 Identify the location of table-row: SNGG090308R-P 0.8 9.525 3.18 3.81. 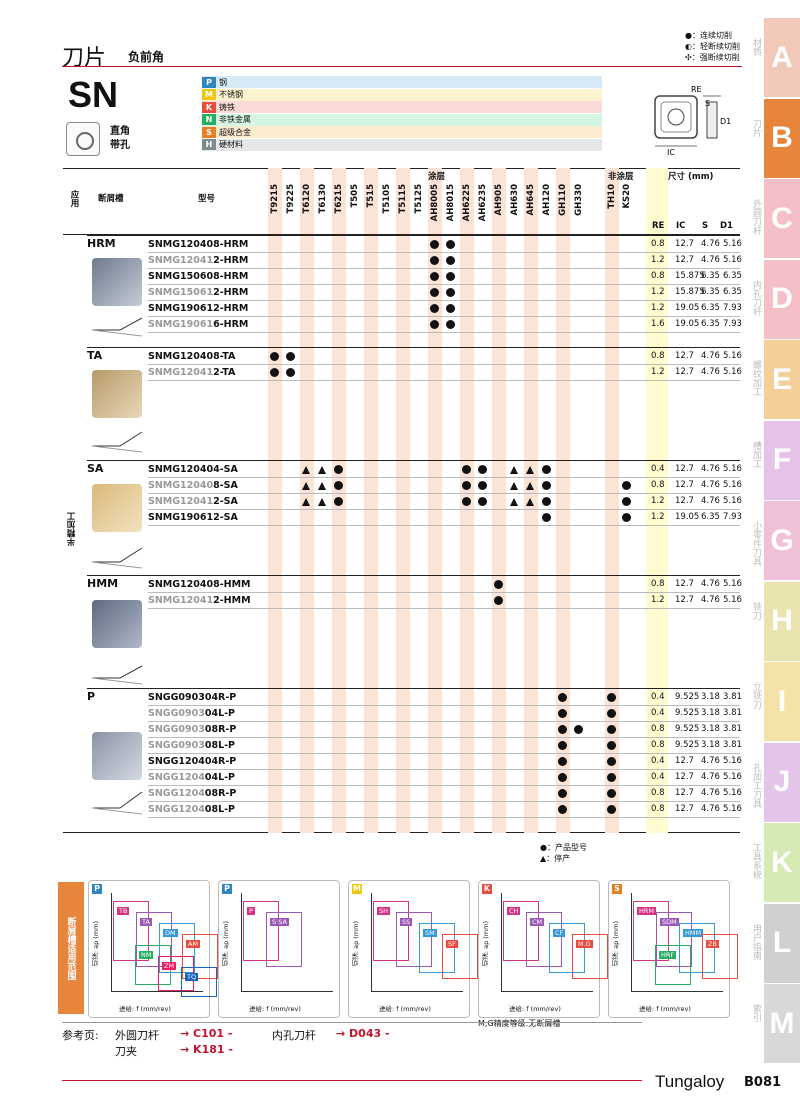
(445, 730).